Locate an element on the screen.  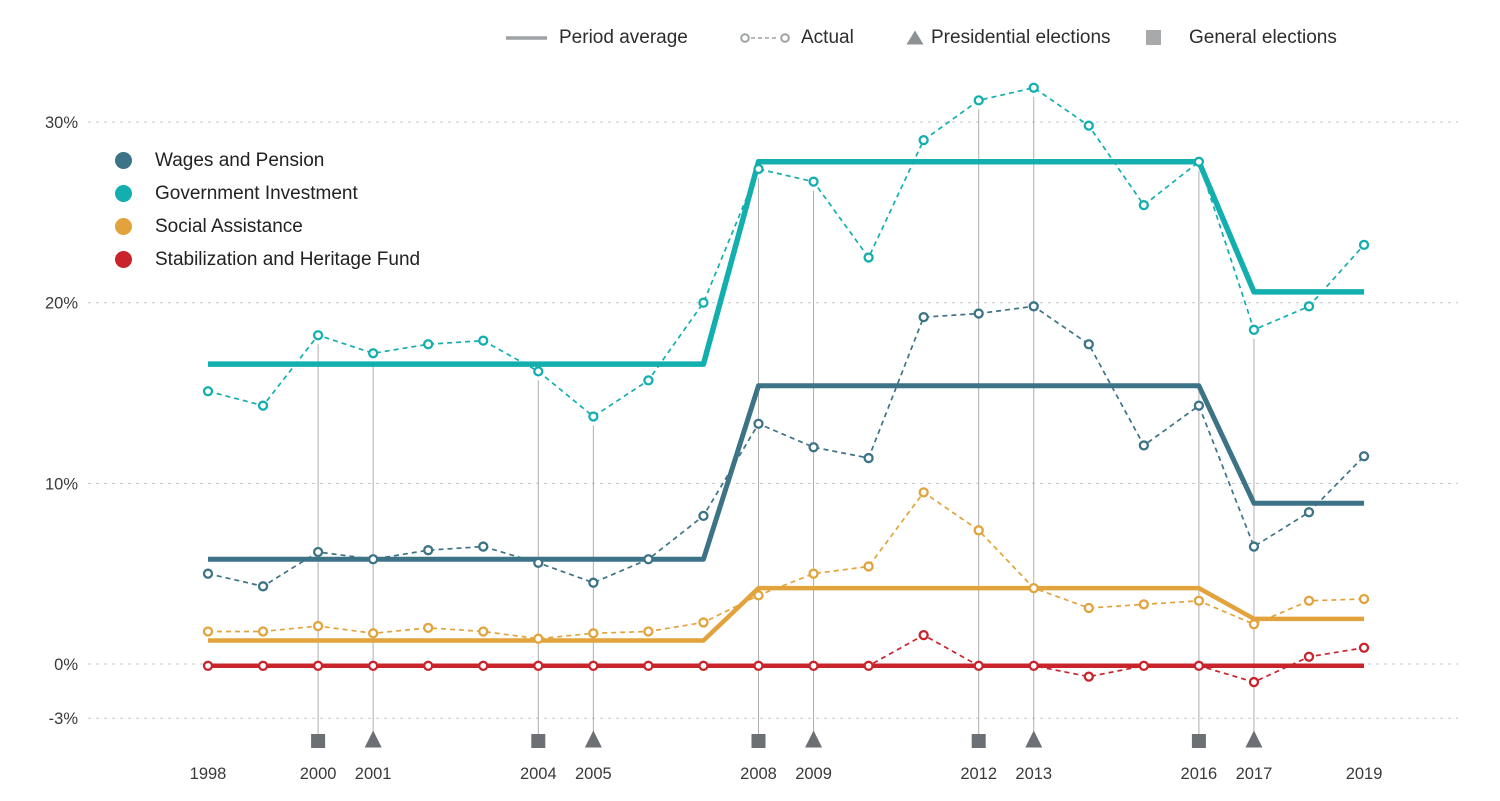
actual-line-social-assistance is located at coordinates (786, 565).